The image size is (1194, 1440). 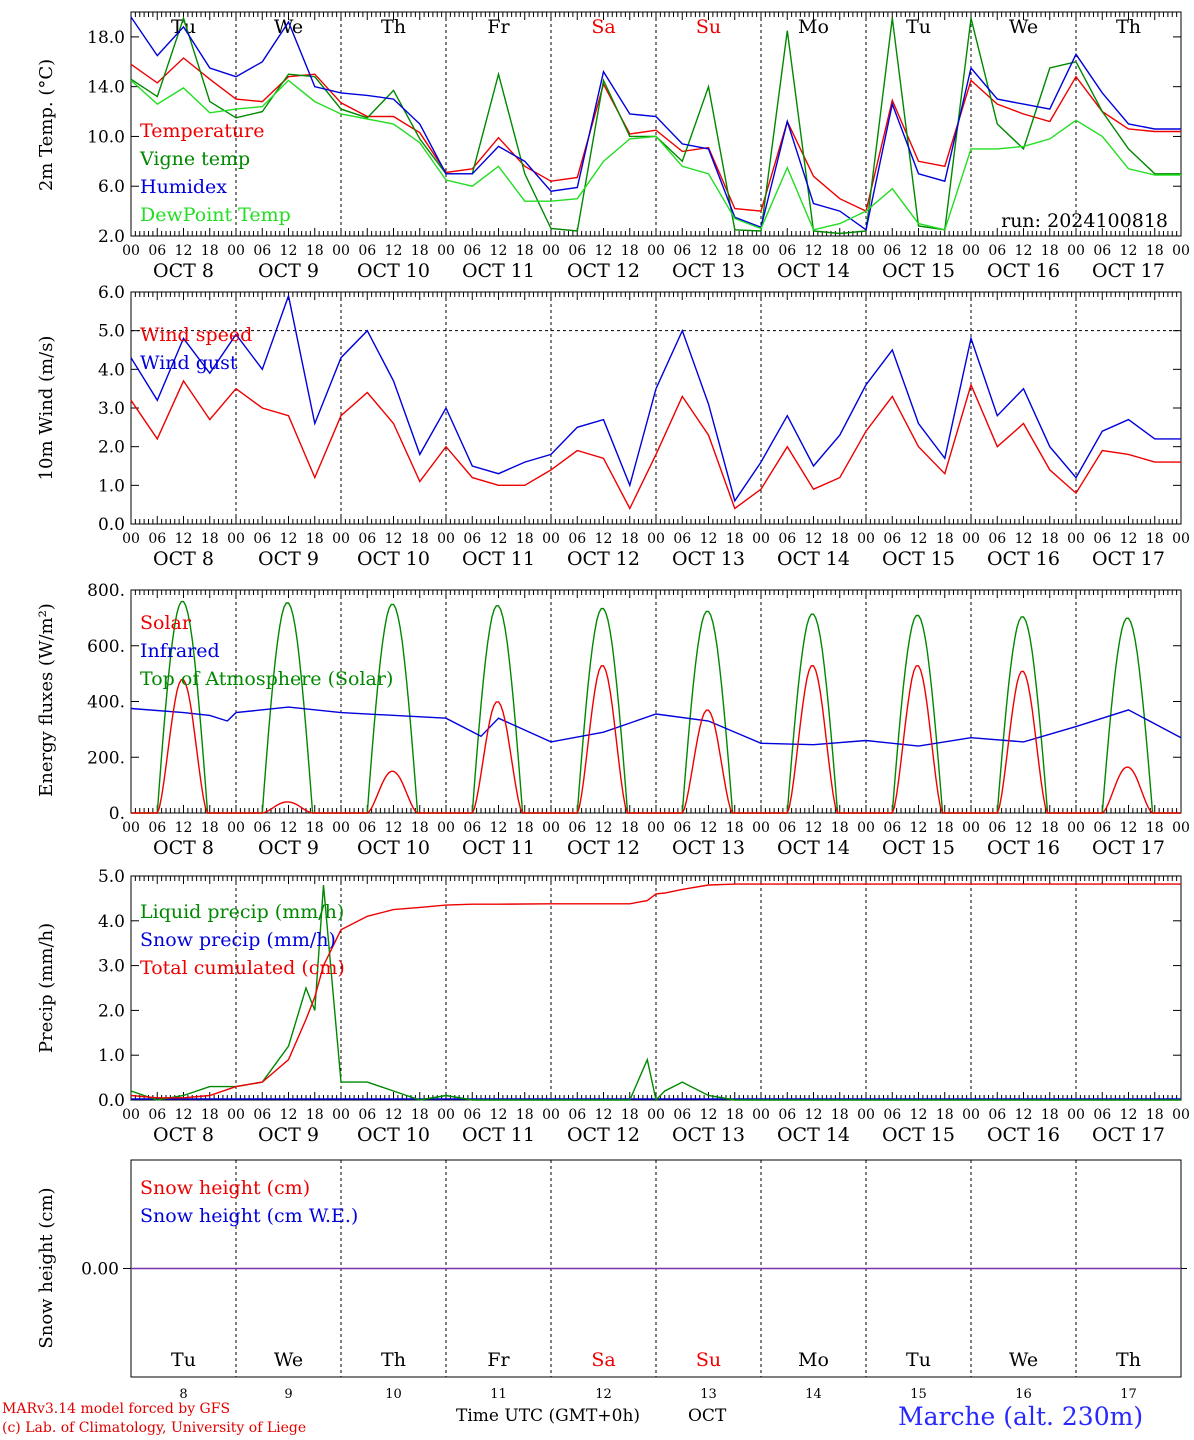 I want to click on date-label: OCT 12, so click(x=603, y=271).